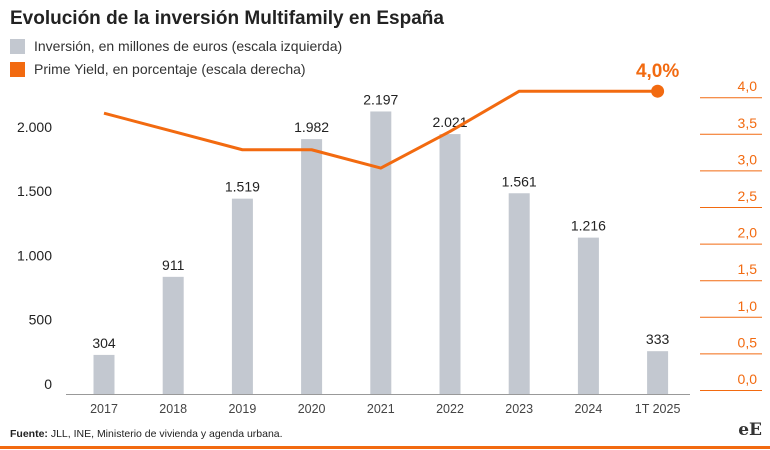 This screenshot has height=450, width=770. I want to click on x-tick-label: 2024, so click(588, 409).